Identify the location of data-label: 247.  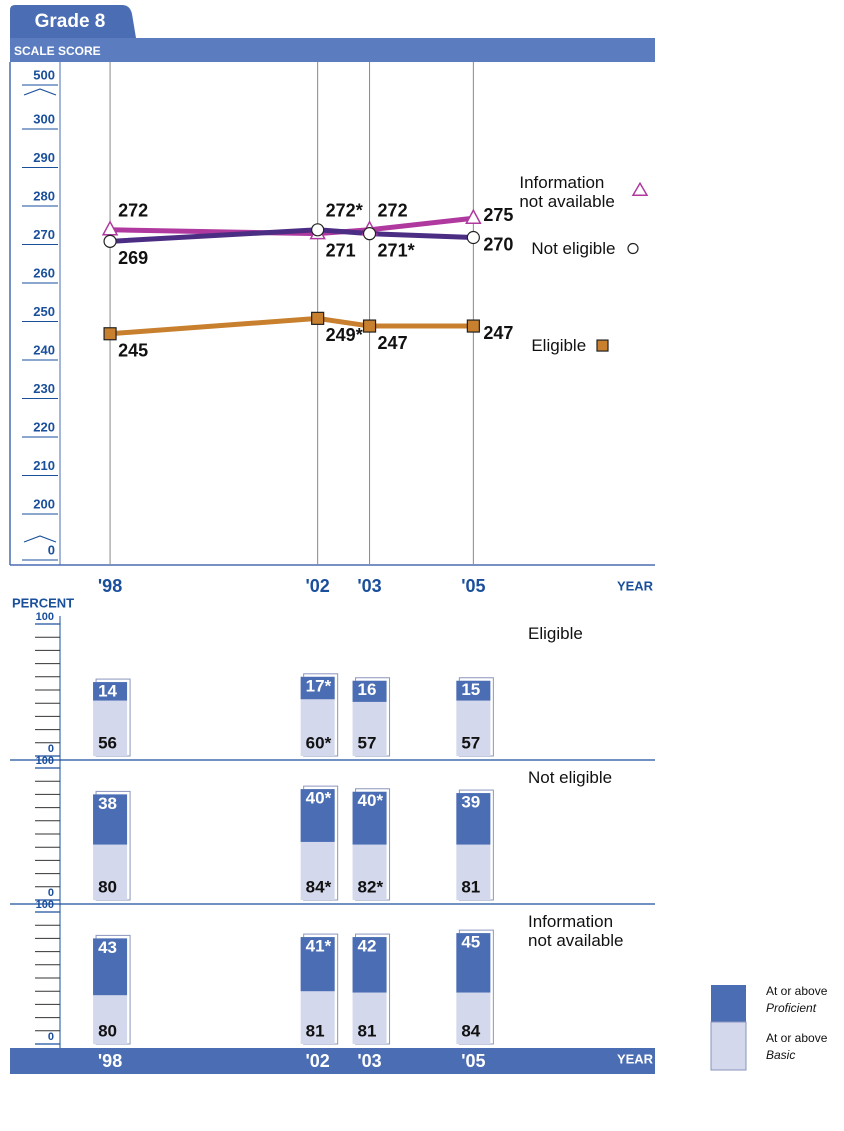
(393, 343).